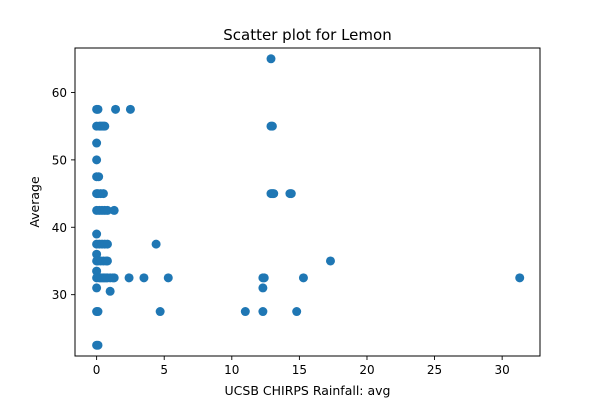 This screenshot has width=600, height=400. What do you see at coordinates (34, 202) in the screenshot?
I see `y-axis-label: Average` at bounding box center [34, 202].